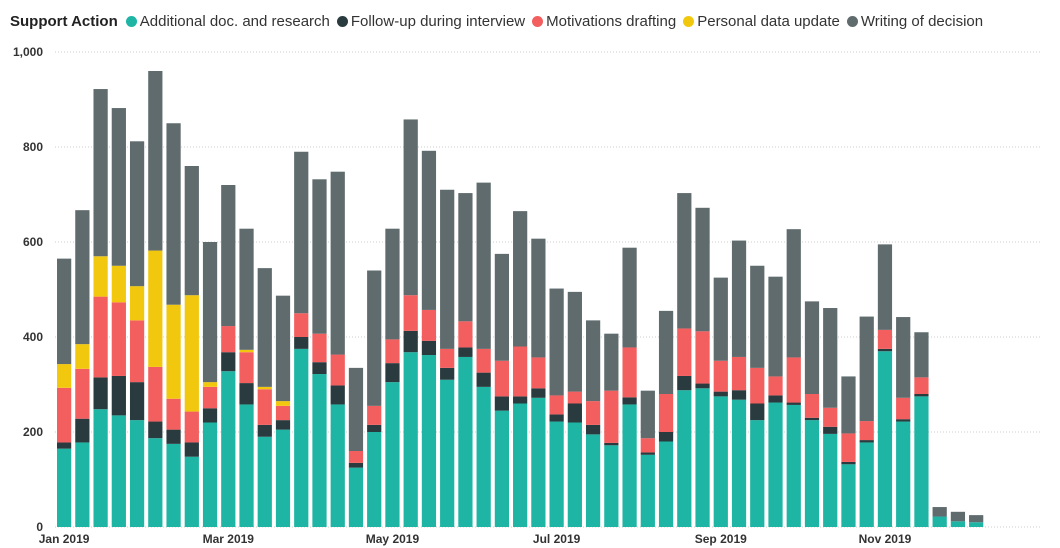  What do you see at coordinates (914, 21) in the screenshot?
I see `legend-item: Writing of decision` at bounding box center [914, 21].